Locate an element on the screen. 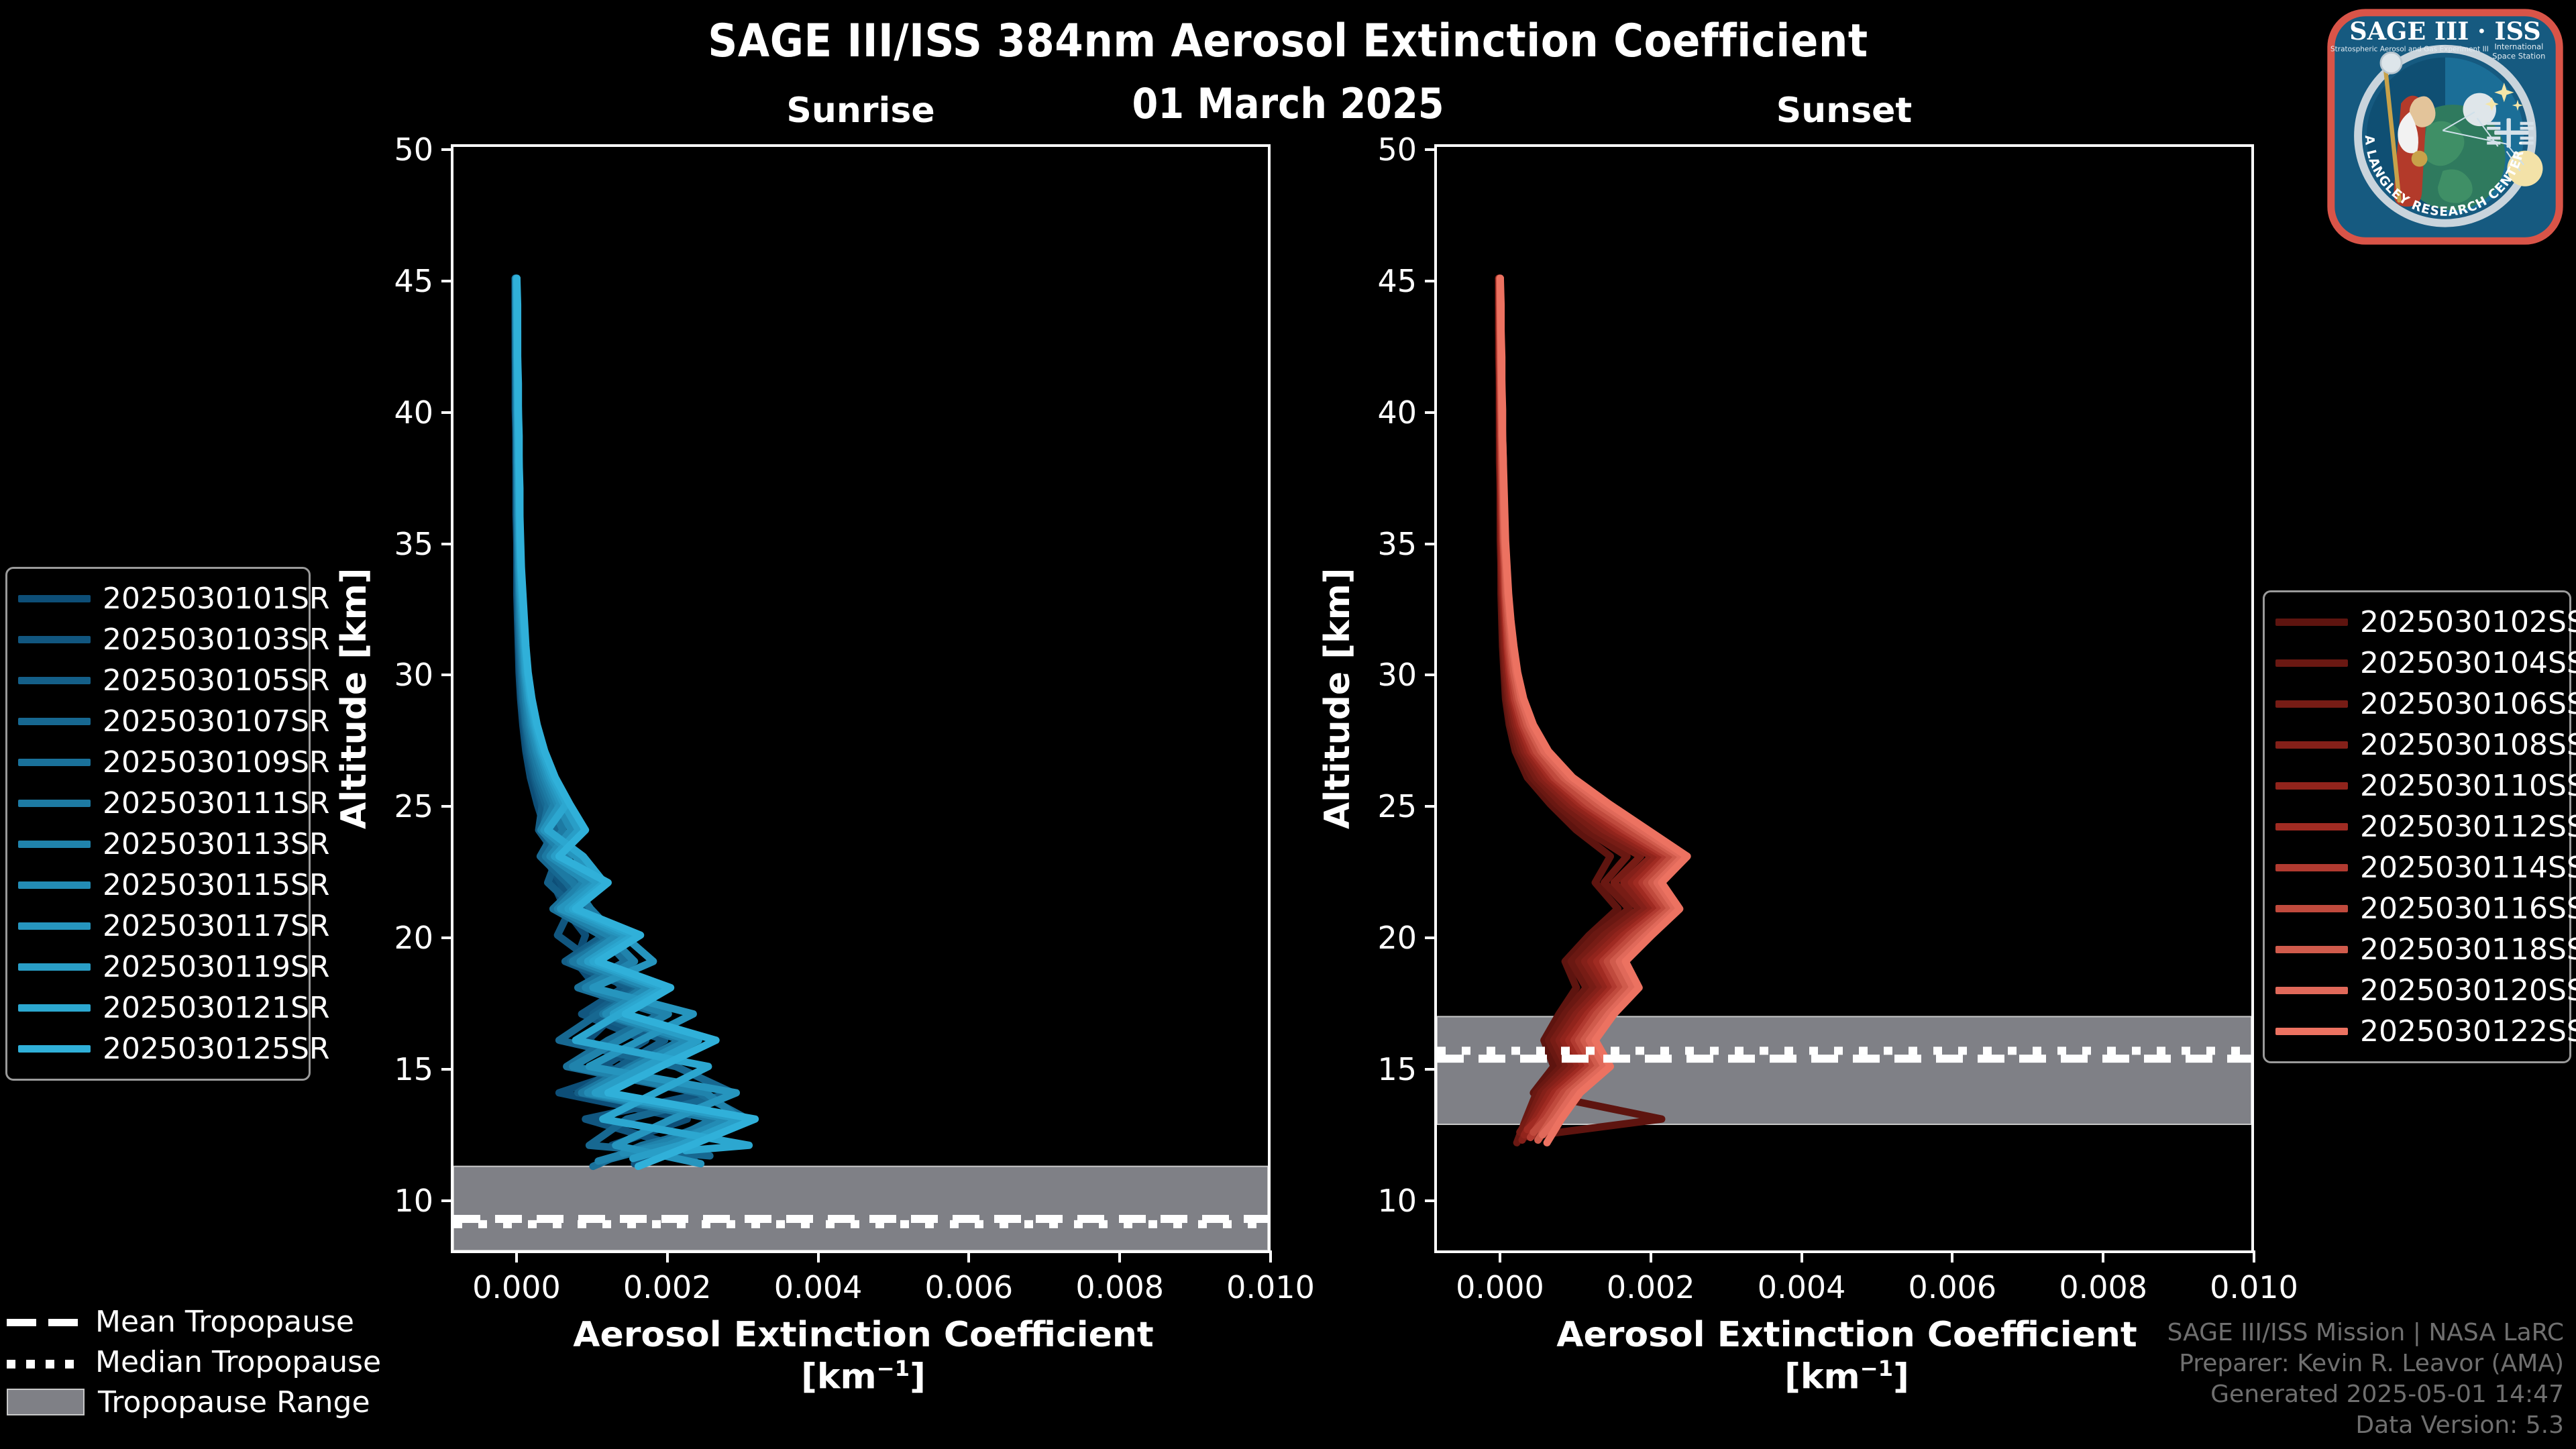 This screenshot has width=2576, height=1449. legend-item-2025030102SS: 2025030102SS is located at coordinates (2425, 622).